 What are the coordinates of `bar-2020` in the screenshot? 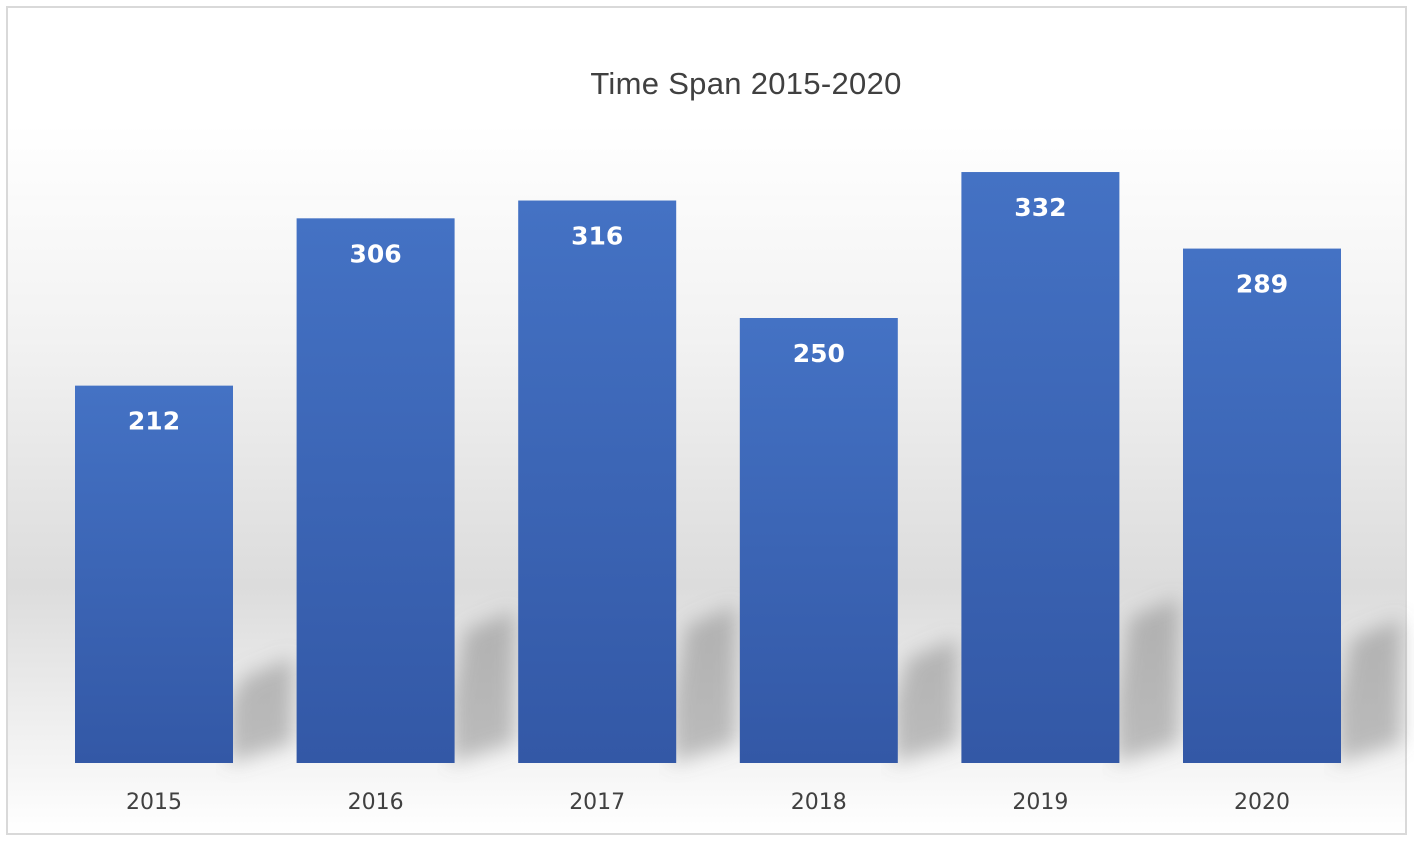 It's located at (1262, 505).